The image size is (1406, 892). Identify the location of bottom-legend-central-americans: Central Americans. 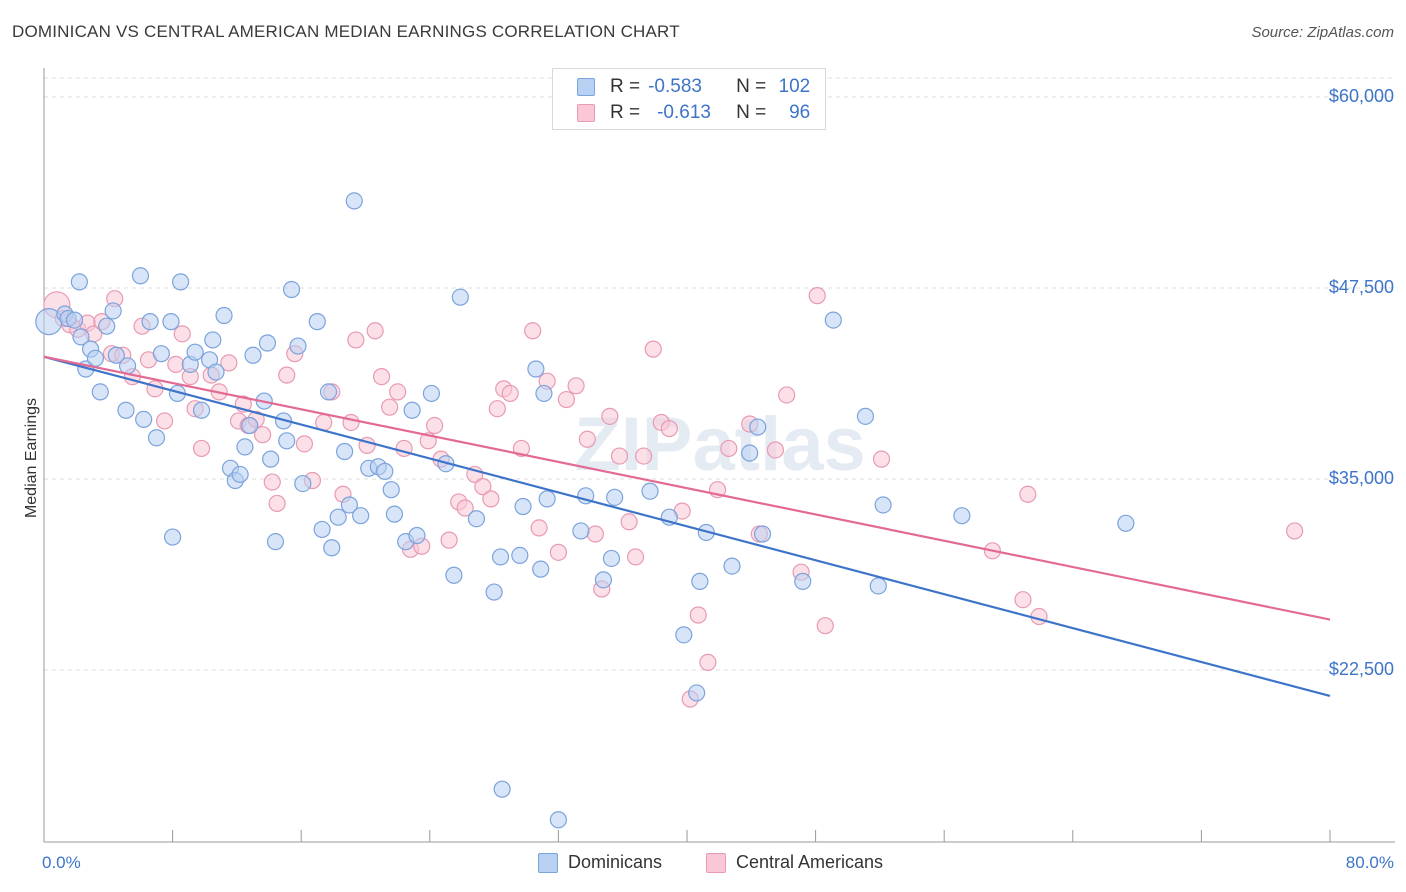
(794, 862).